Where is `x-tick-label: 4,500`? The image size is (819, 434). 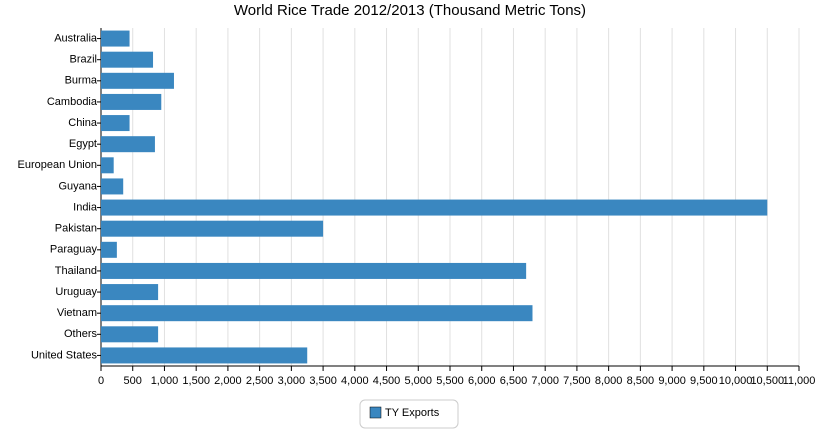 x-tick-label: 4,500 is located at coordinates (387, 381).